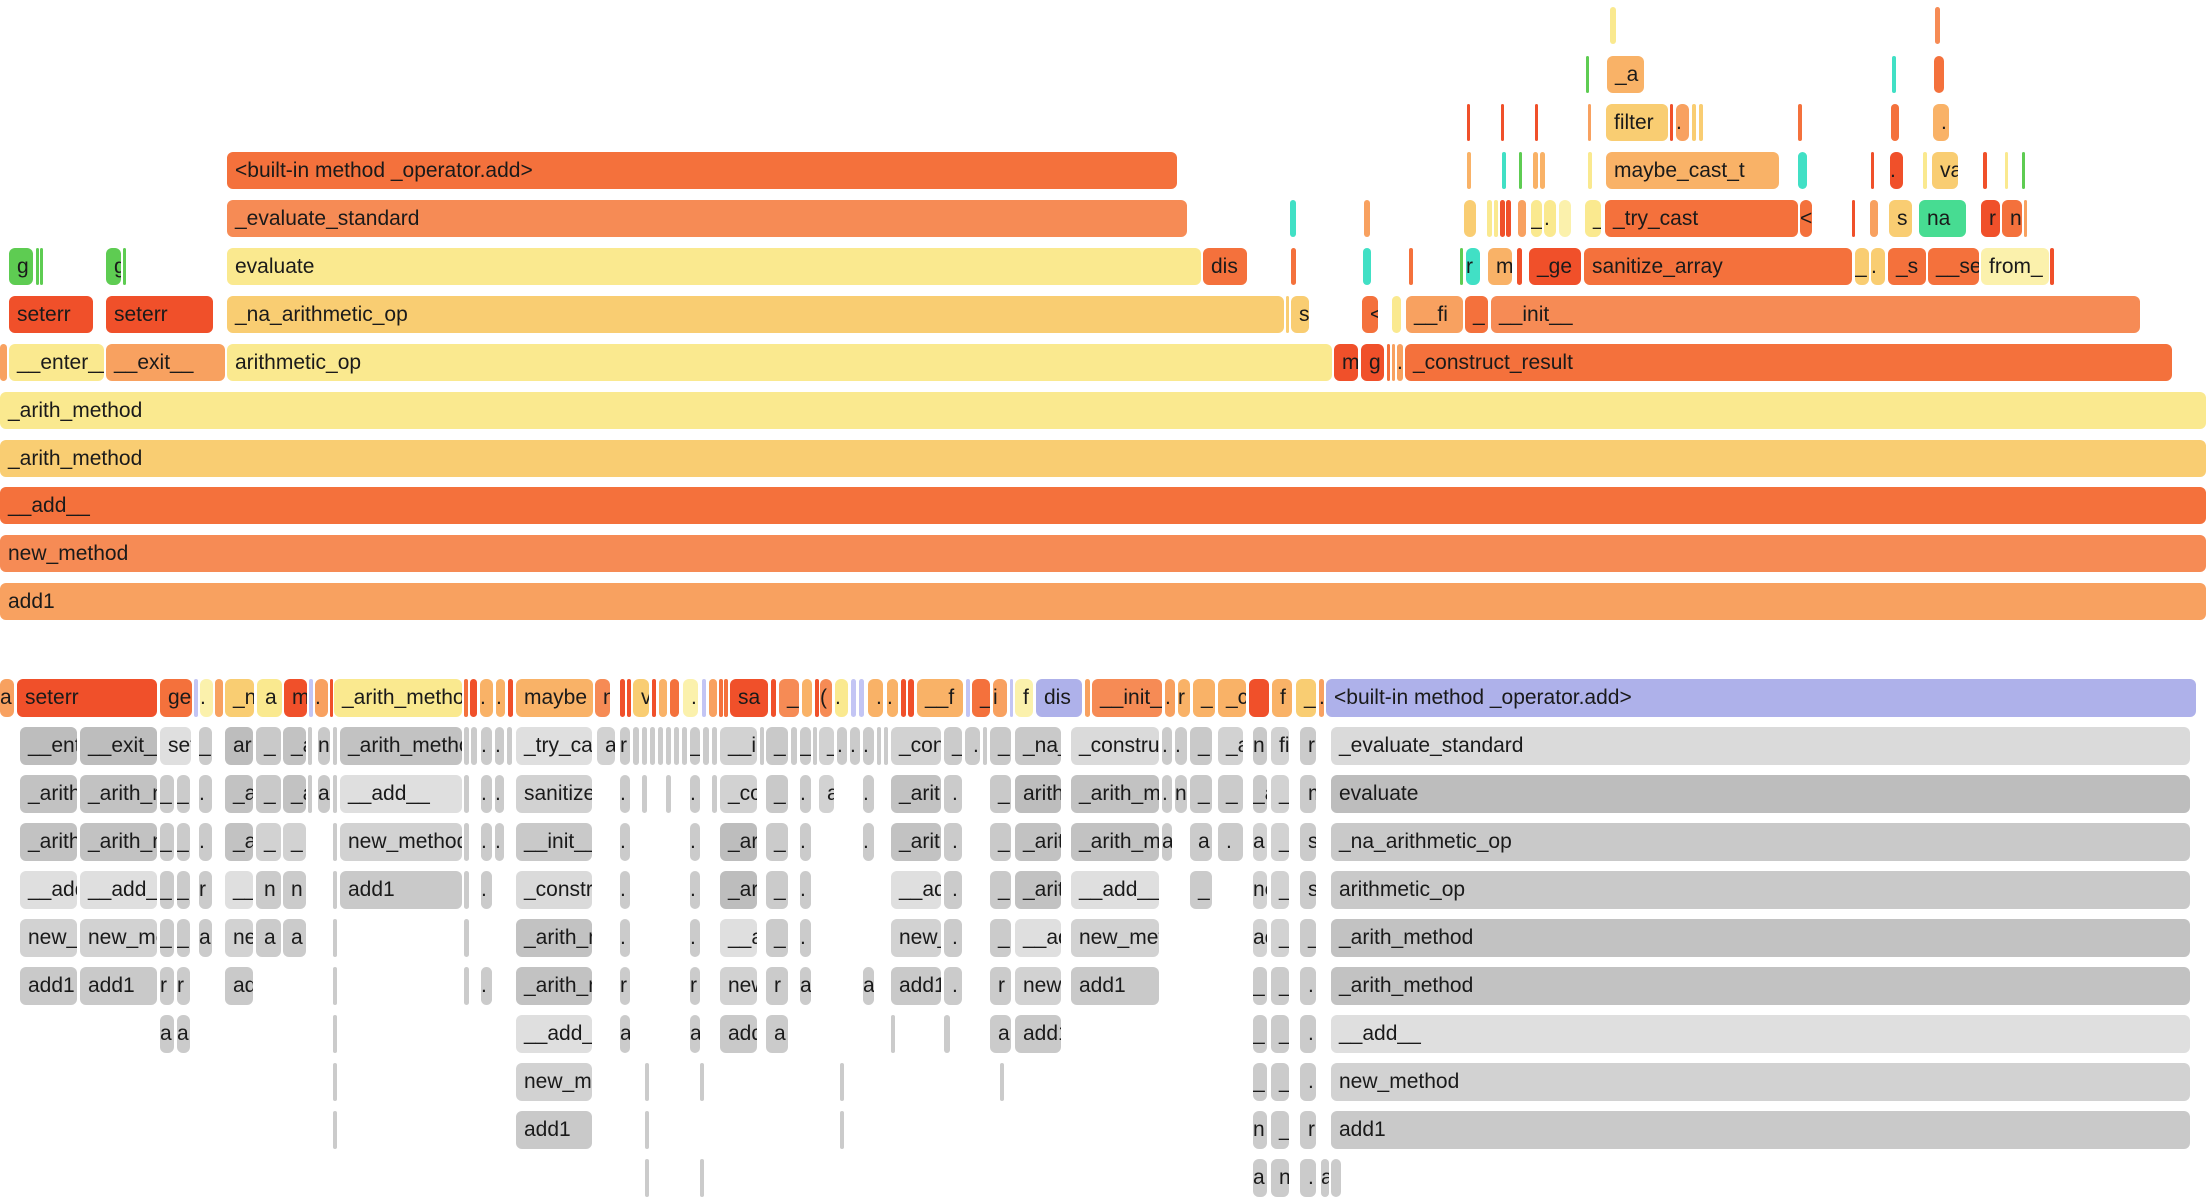  I want to click on flame-frame-_construct_result: _construct_result, so click(1788, 362).